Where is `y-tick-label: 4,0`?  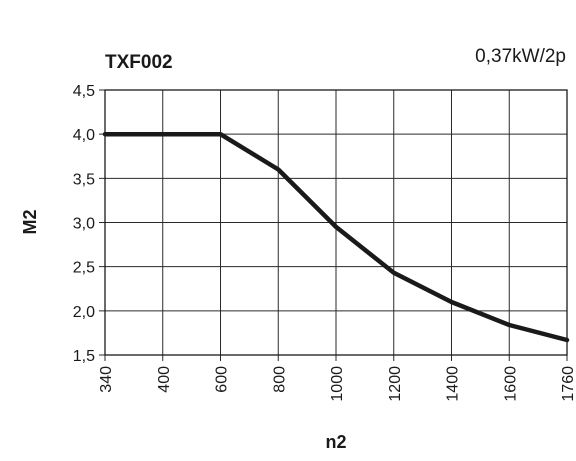
y-tick-label: 4,0 is located at coordinates (84, 135).